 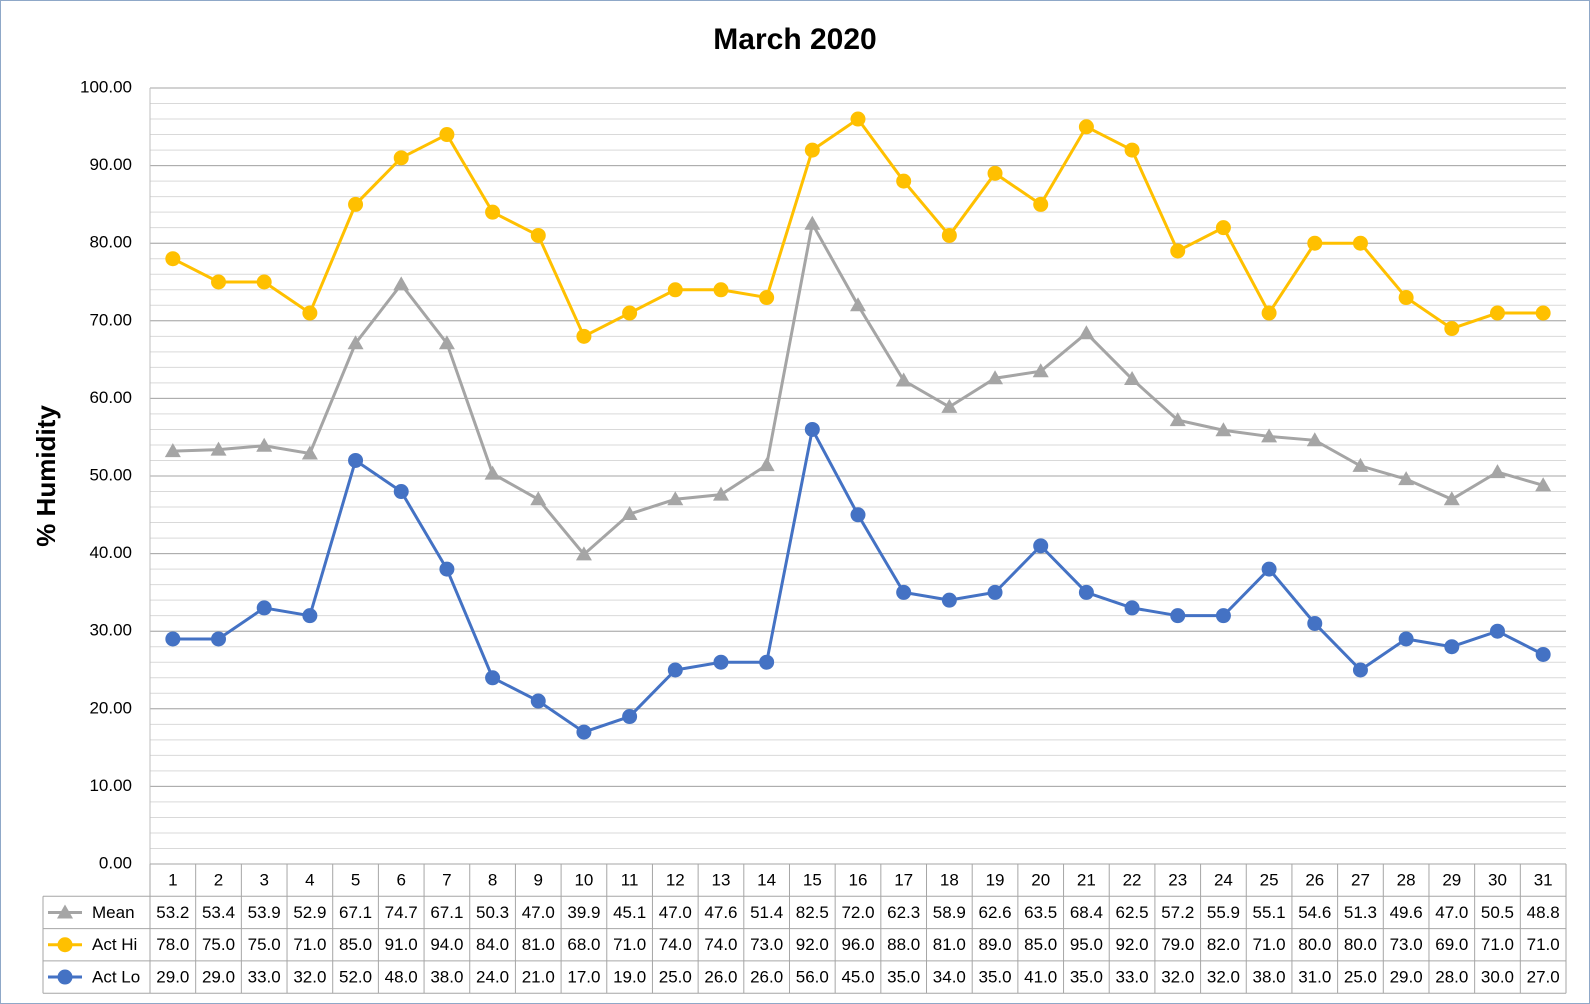 I want to click on table-cell: 79.0, so click(x=1177, y=944).